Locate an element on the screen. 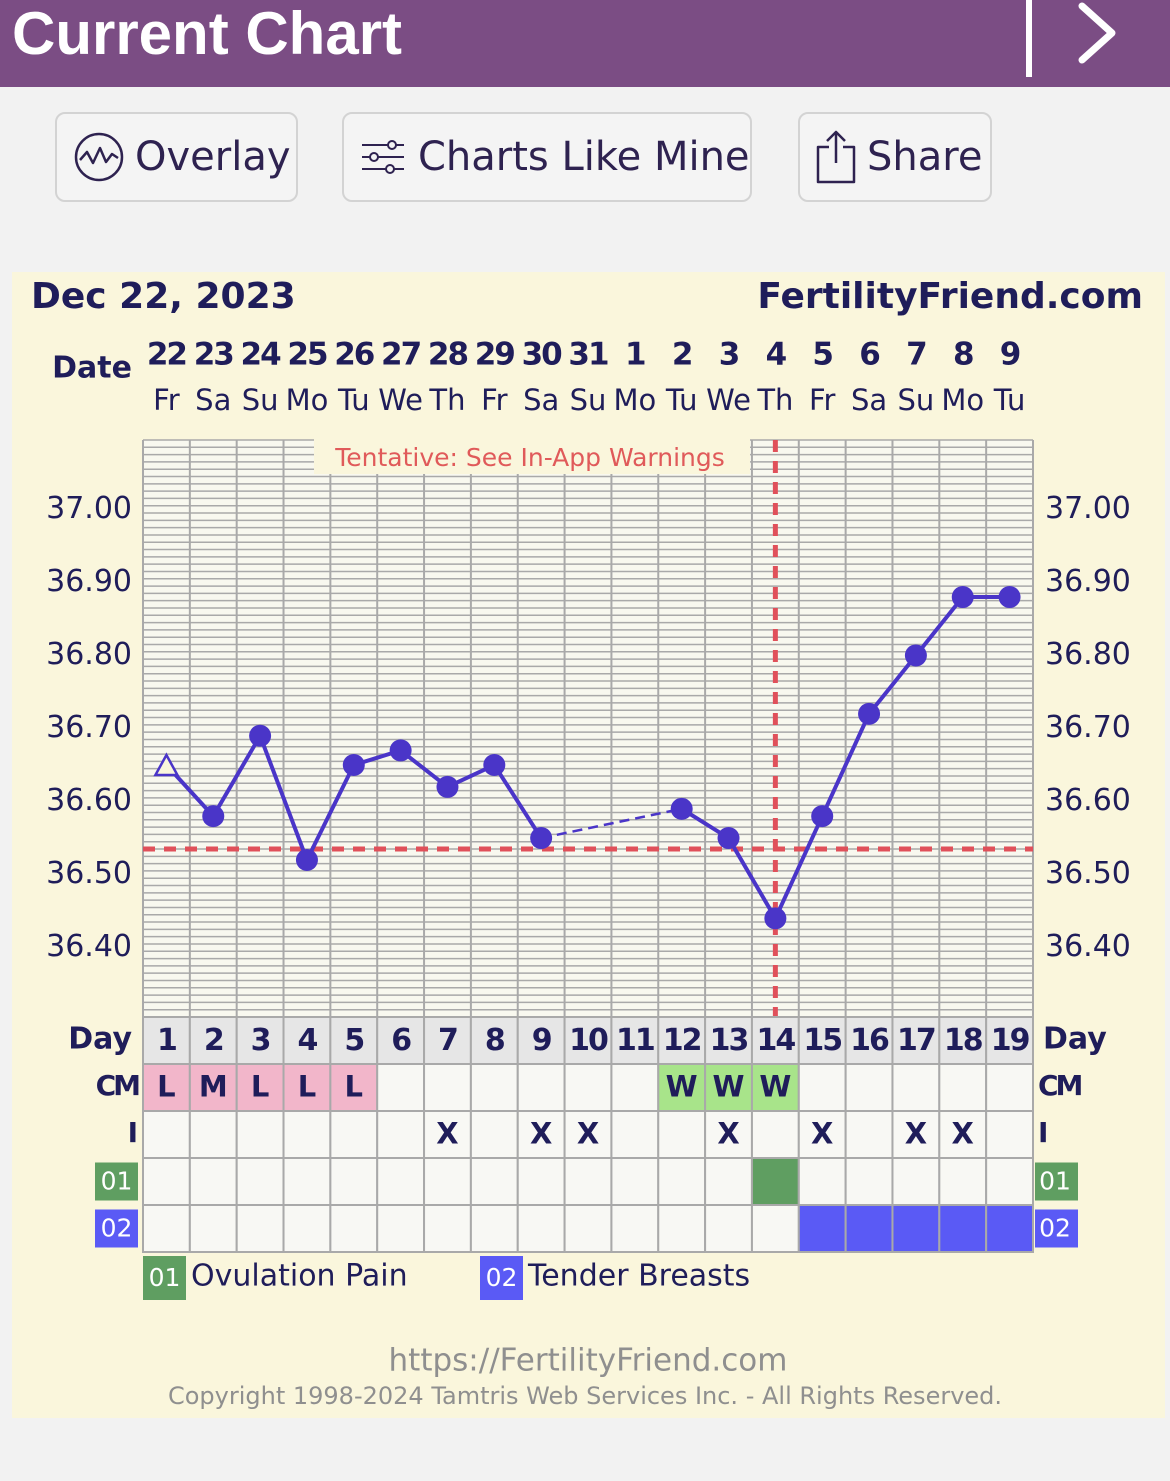  page-title: Current Chart is located at coordinates (207, 33).